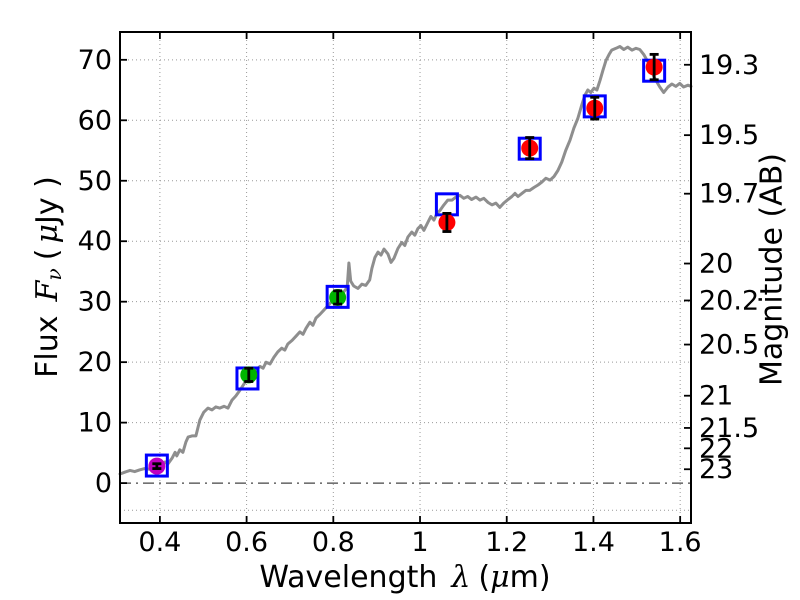 The width and height of the screenshot is (800, 600). What do you see at coordinates (772, 269) in the screenshot?
I see `y-axis-title-right: Magnitude (AB)` at bounding box center [772, 269].